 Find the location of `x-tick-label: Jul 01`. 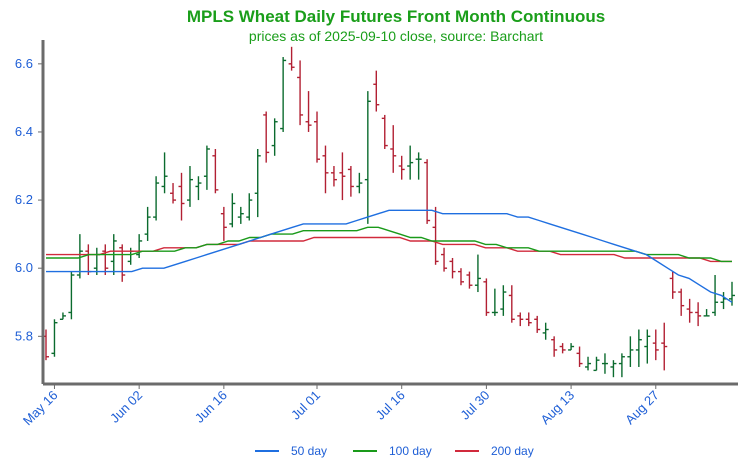

x-tick-label: Jul 01 is located at coordinates (305, 405).